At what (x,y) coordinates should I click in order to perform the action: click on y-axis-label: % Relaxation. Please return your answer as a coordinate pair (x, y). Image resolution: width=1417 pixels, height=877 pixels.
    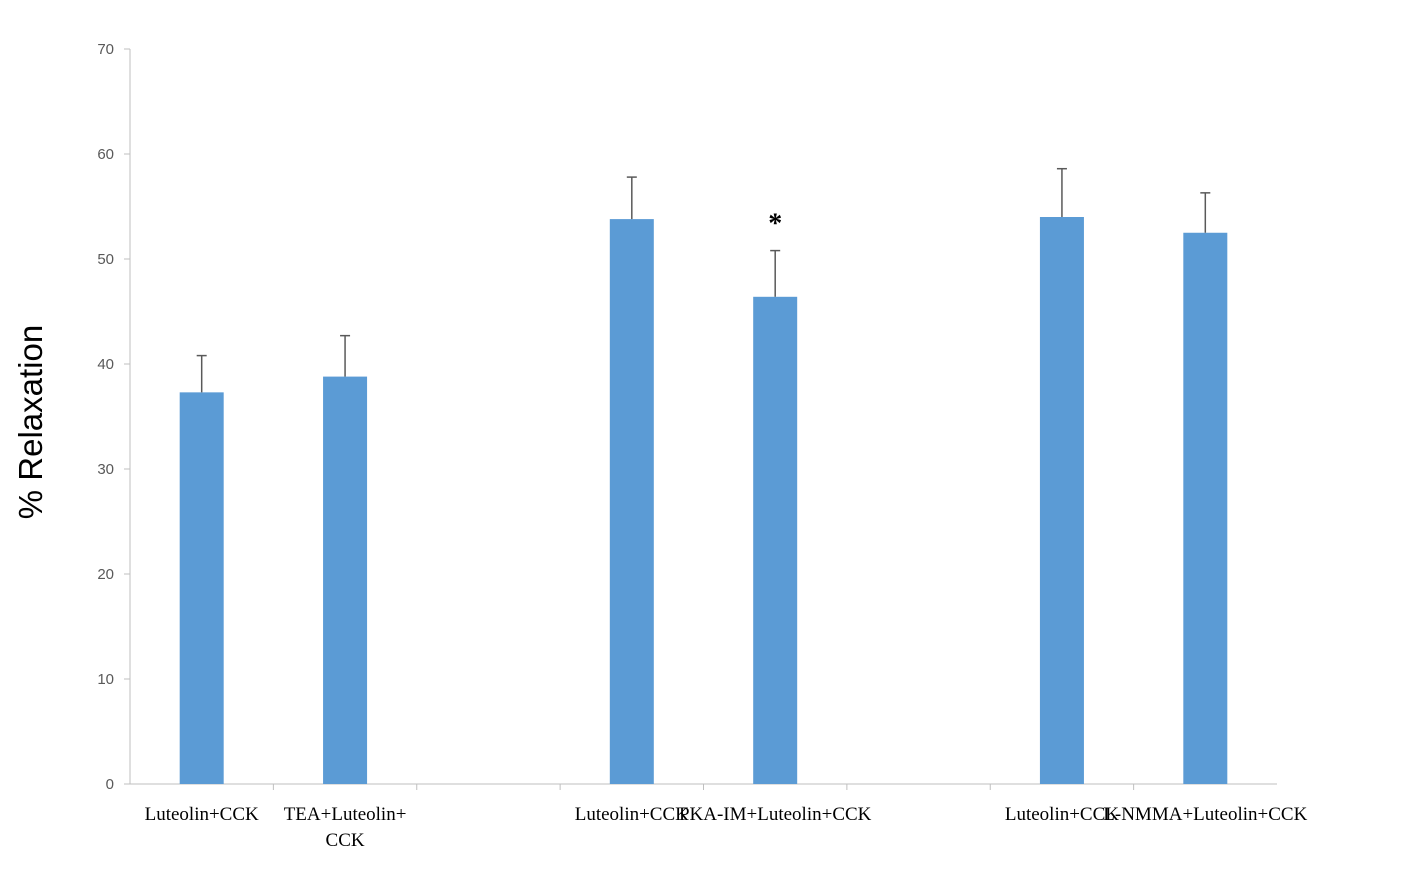
    Looking at the image, I should click on (30, 422).